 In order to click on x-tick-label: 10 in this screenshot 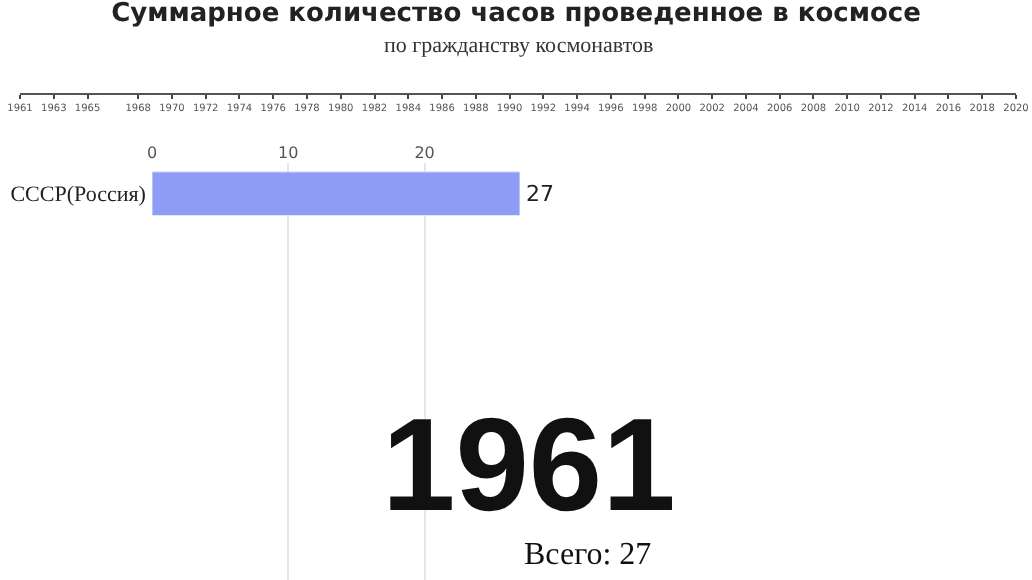, I will do `click(288, 152)`.